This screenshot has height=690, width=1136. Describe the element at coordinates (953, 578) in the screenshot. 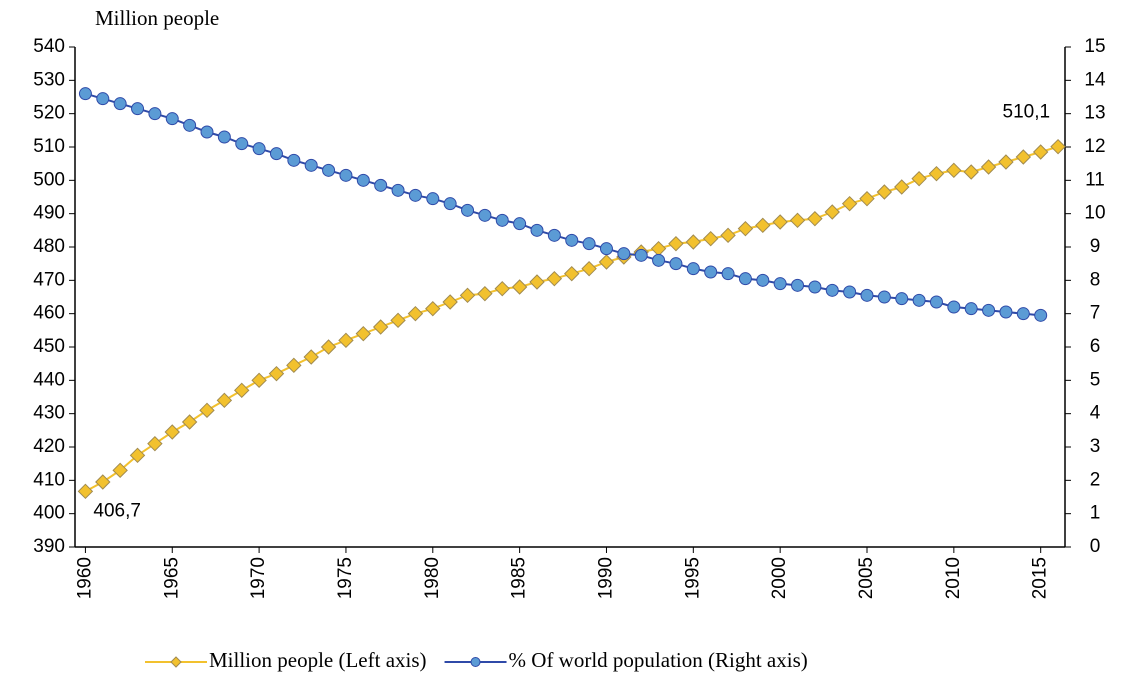

I see `x-tick-label: 2010` at that location.